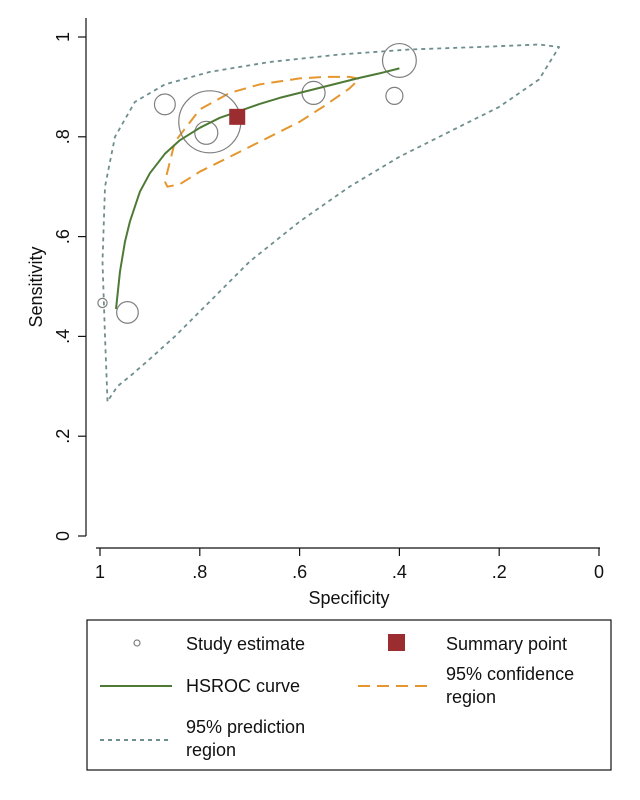 The width and height of the screenshot is (640, 800). What do you see at coordinates (349, 565) in the screenshot?
I see `x-axis-ticks: 1 .8 .6 .4 .2 0` at bounding box center [349, 565].